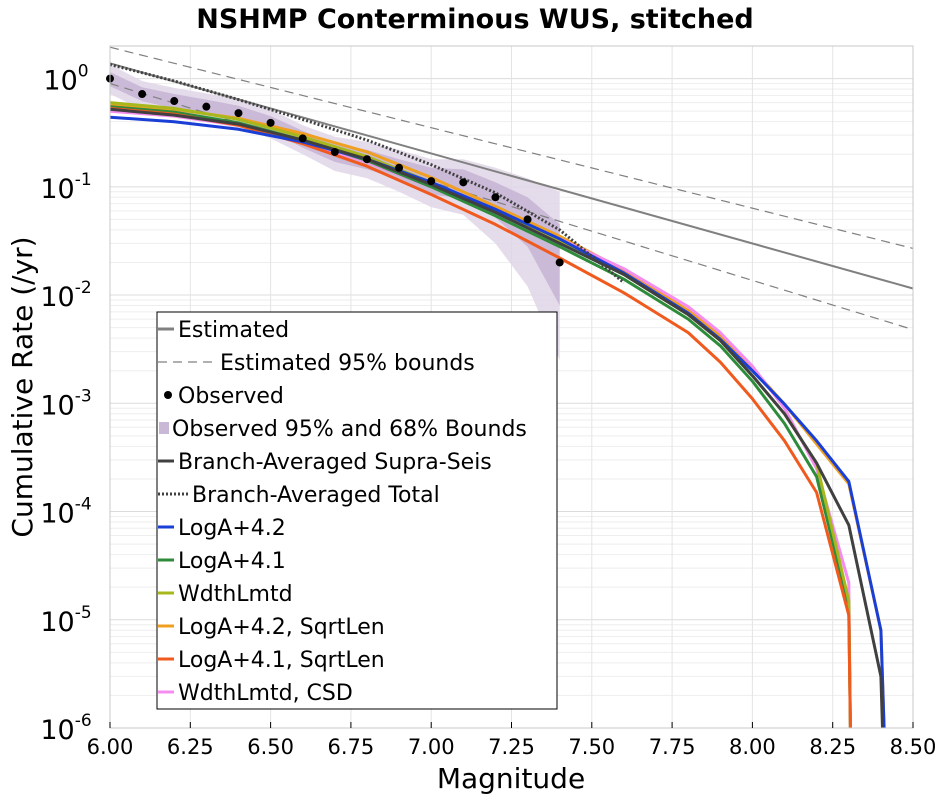 The image size is (950, 800). I want to click on x-tick-label: 8.50, so click(913, 747).